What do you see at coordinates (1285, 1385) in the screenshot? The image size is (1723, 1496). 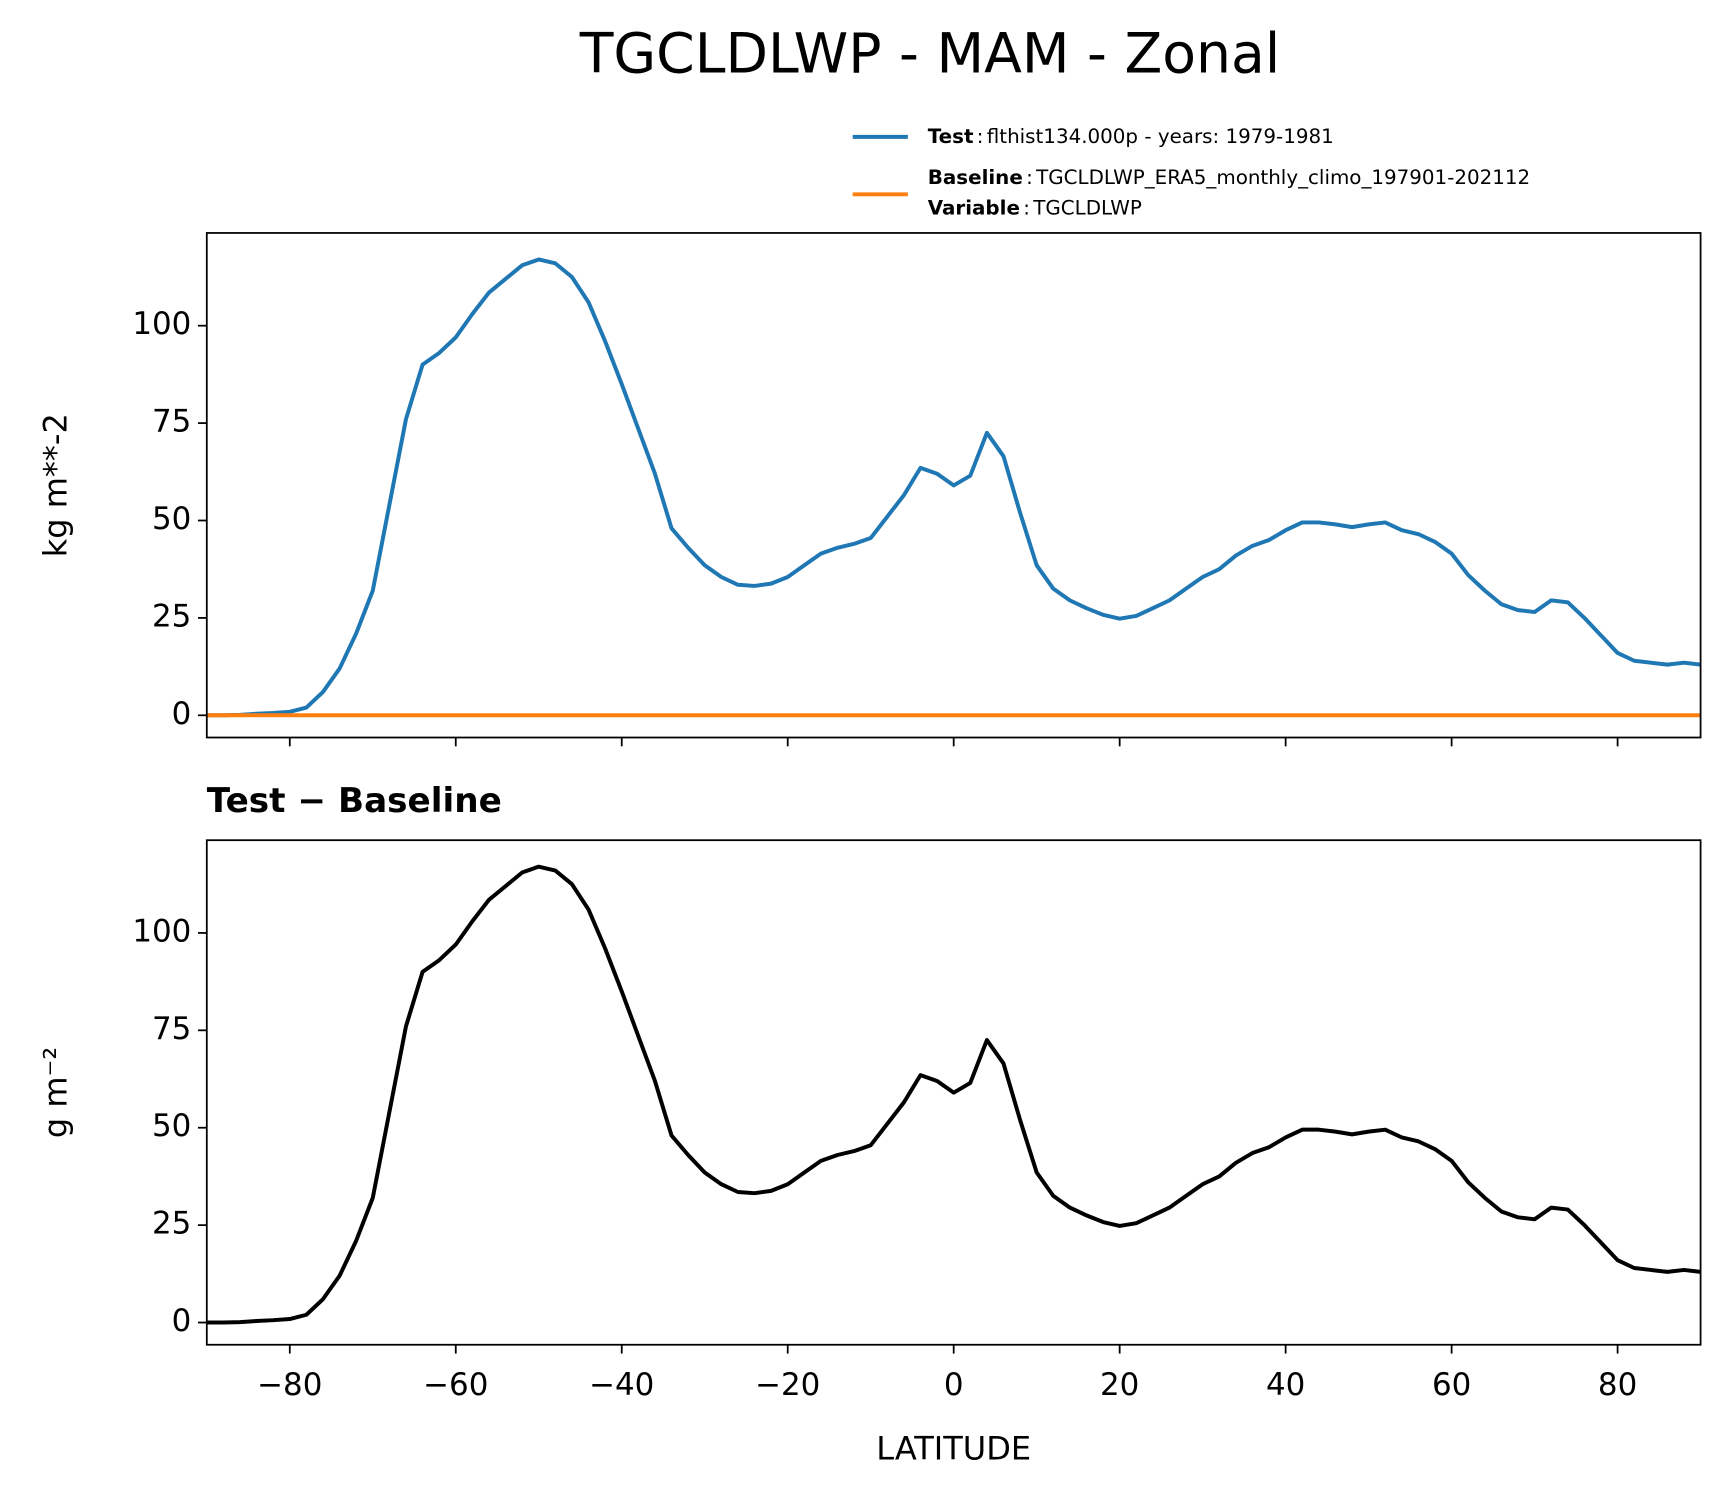 I see `x-tick-label: 40` at bounding box center [1285, 1385].